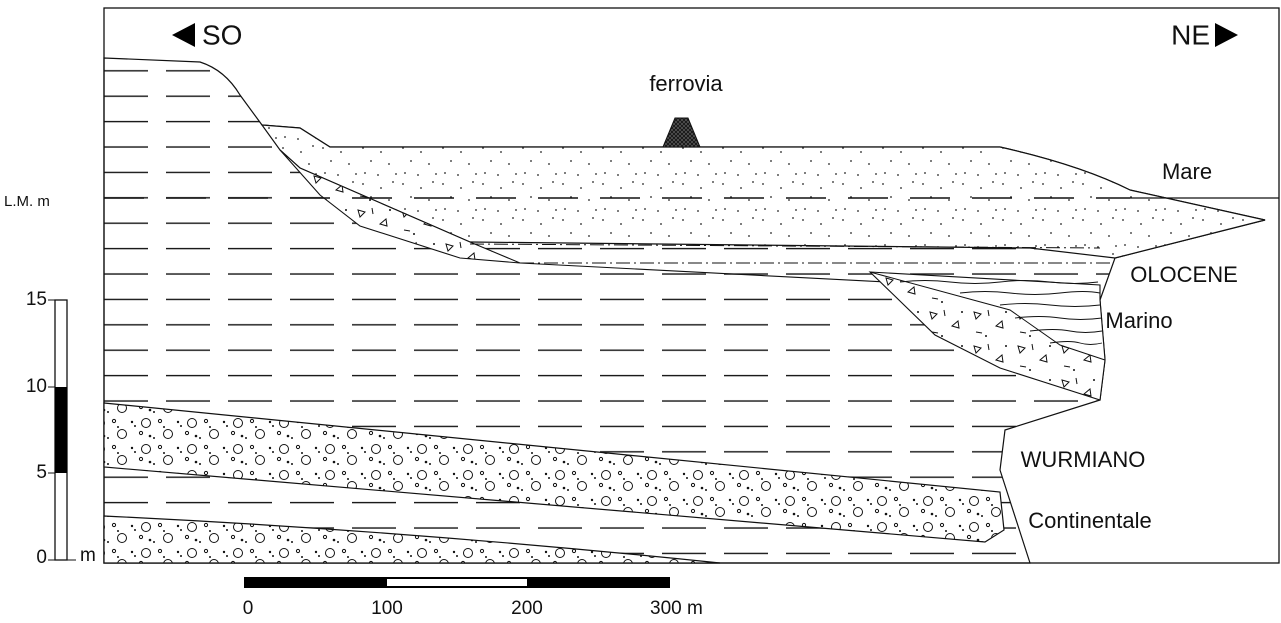 This screenshot has height=623, width=1281. Describe the element at coordinates (222, 34) in the screenshot. I see `direction-label: SO` at that location.